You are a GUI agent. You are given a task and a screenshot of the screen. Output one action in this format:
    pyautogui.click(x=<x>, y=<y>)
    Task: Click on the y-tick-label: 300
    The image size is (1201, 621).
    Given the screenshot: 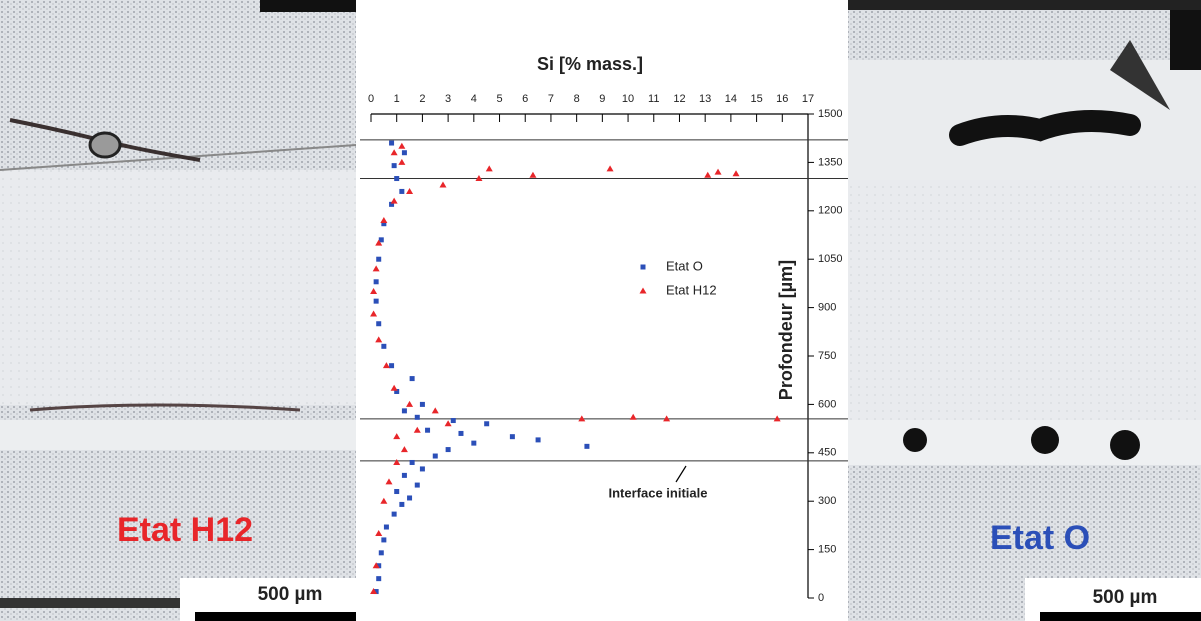 What is the action you would take?
    pyautogui.click(x=827, y=501)
    